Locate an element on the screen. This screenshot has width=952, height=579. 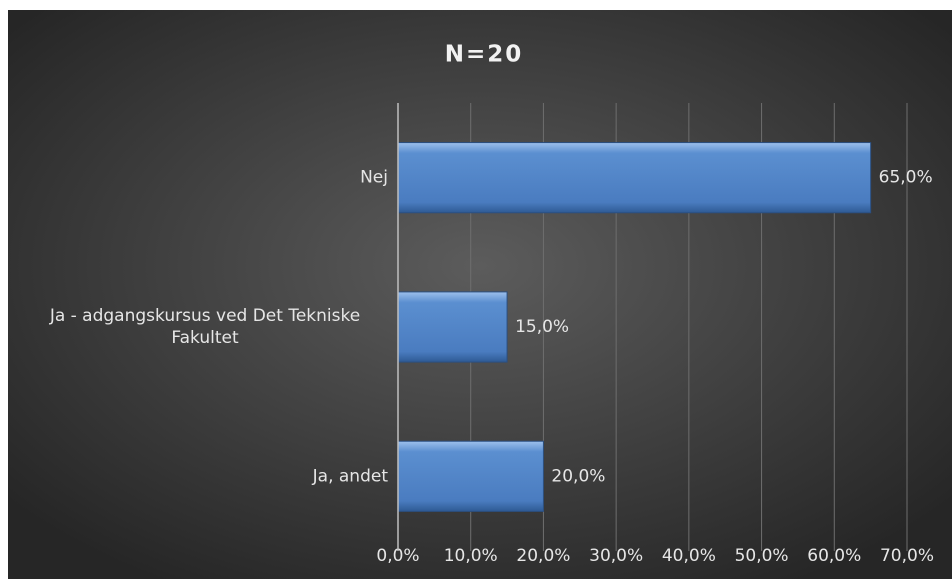
x-tick-label: 20,0% is located at coordinates (543, 556).